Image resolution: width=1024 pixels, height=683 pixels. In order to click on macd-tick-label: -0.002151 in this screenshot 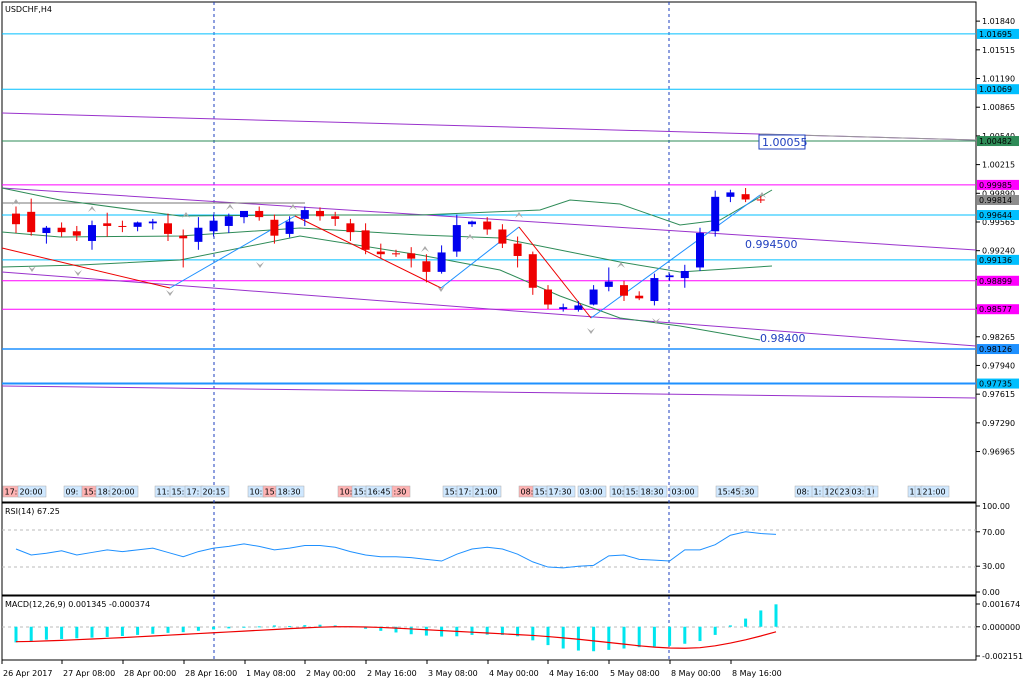, I will do `click(1002, 656)`.